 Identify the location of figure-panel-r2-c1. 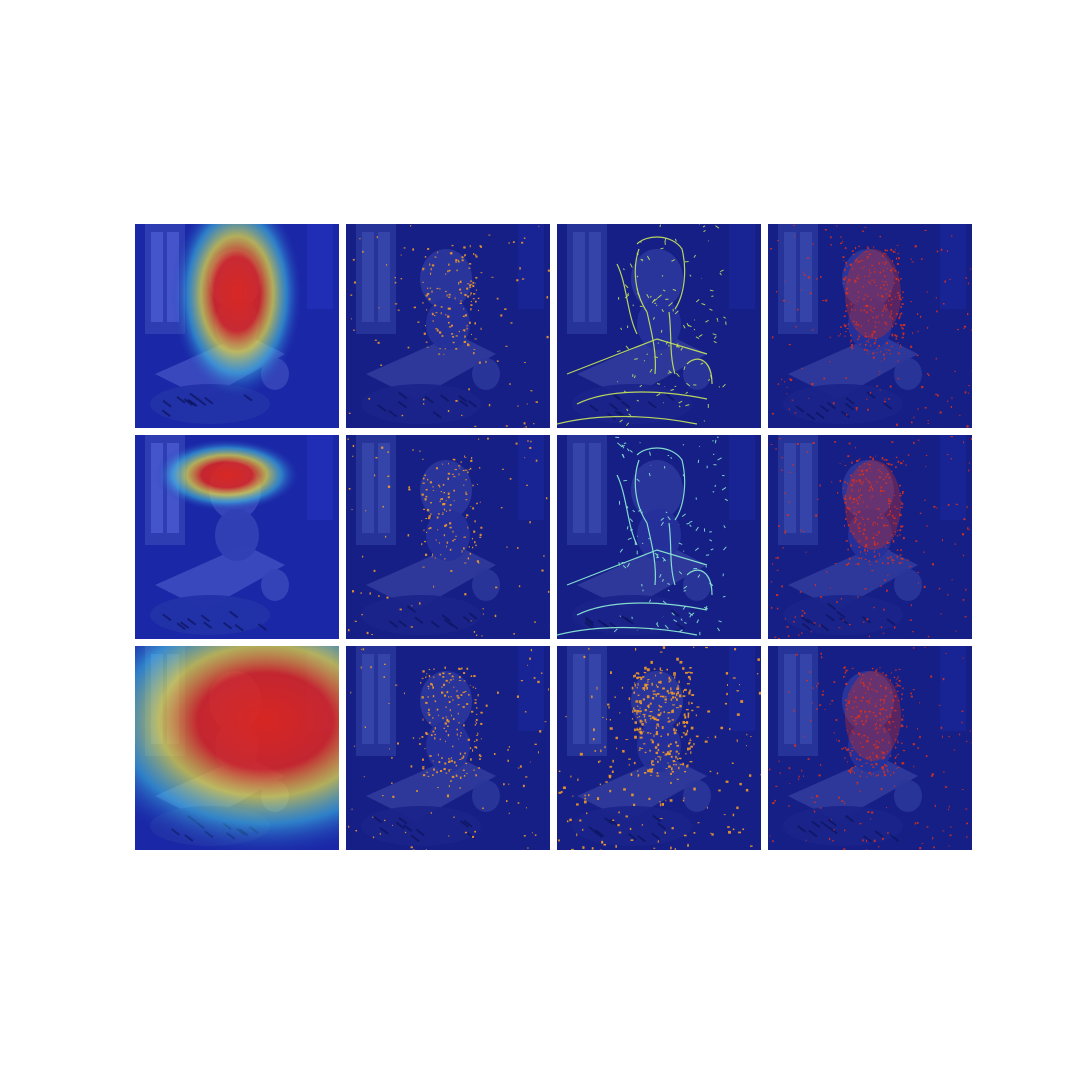
(237, 537).